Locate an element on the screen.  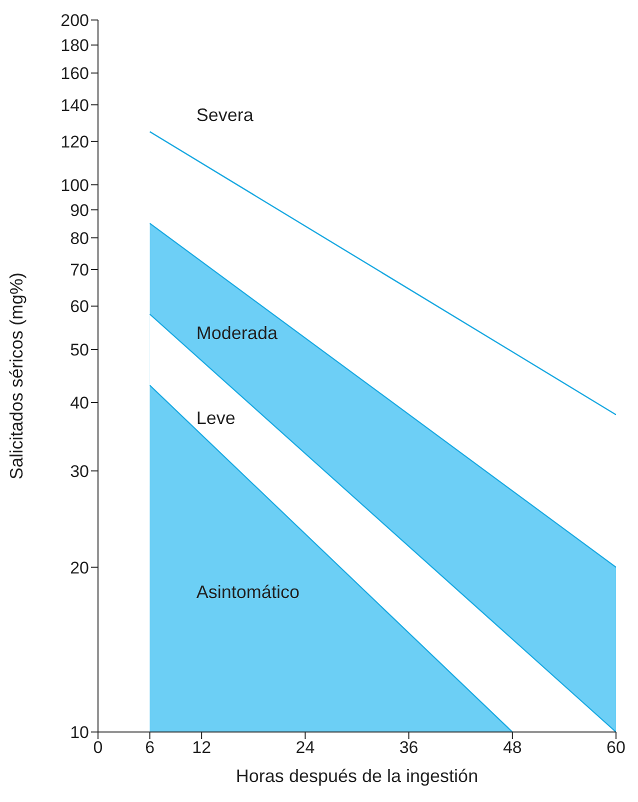
annotation: Moderada is located at coordinates (237, 332).